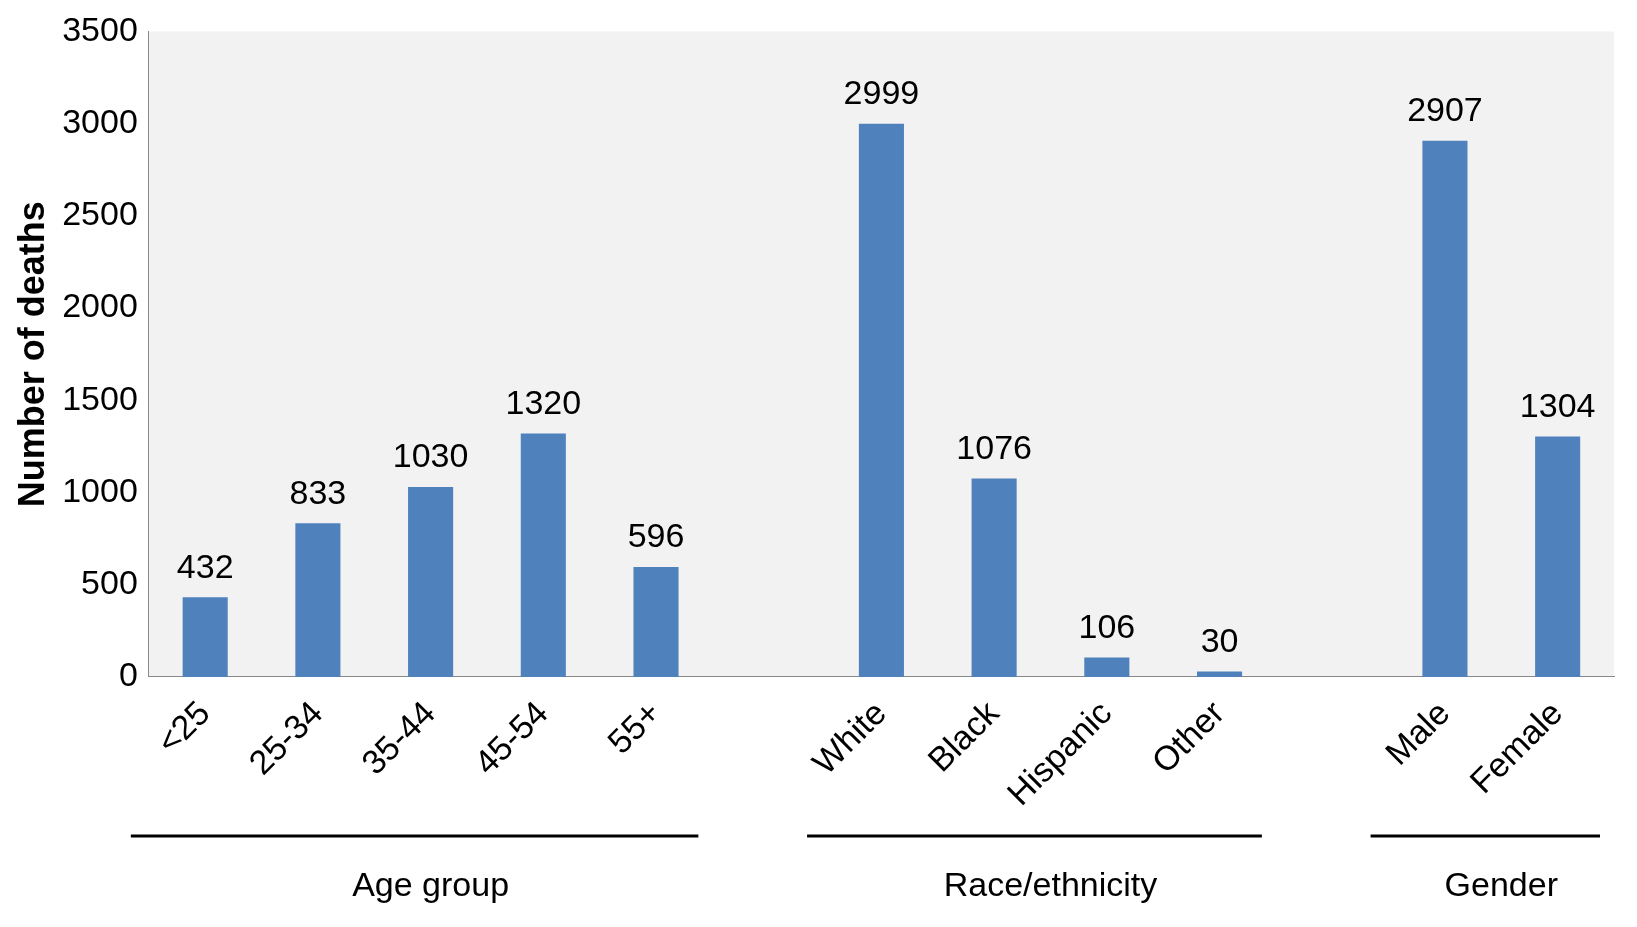 Image resolution: width=1637 pixels, height=927 pixels. What do you see at coordinates (128, 674) in the screenshot?
I see `y-tick-label: 0` at bounding box center [128, 674].